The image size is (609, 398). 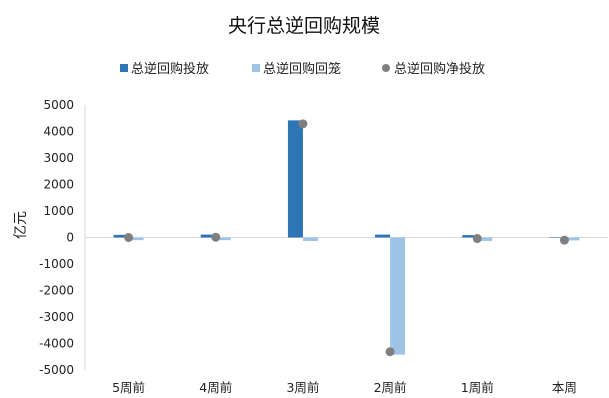 What do you see at coordinates (170, 69) in the screenshot?
I see `legend-label-issue: 总逆回购投放` at bounding box center [170, 69].